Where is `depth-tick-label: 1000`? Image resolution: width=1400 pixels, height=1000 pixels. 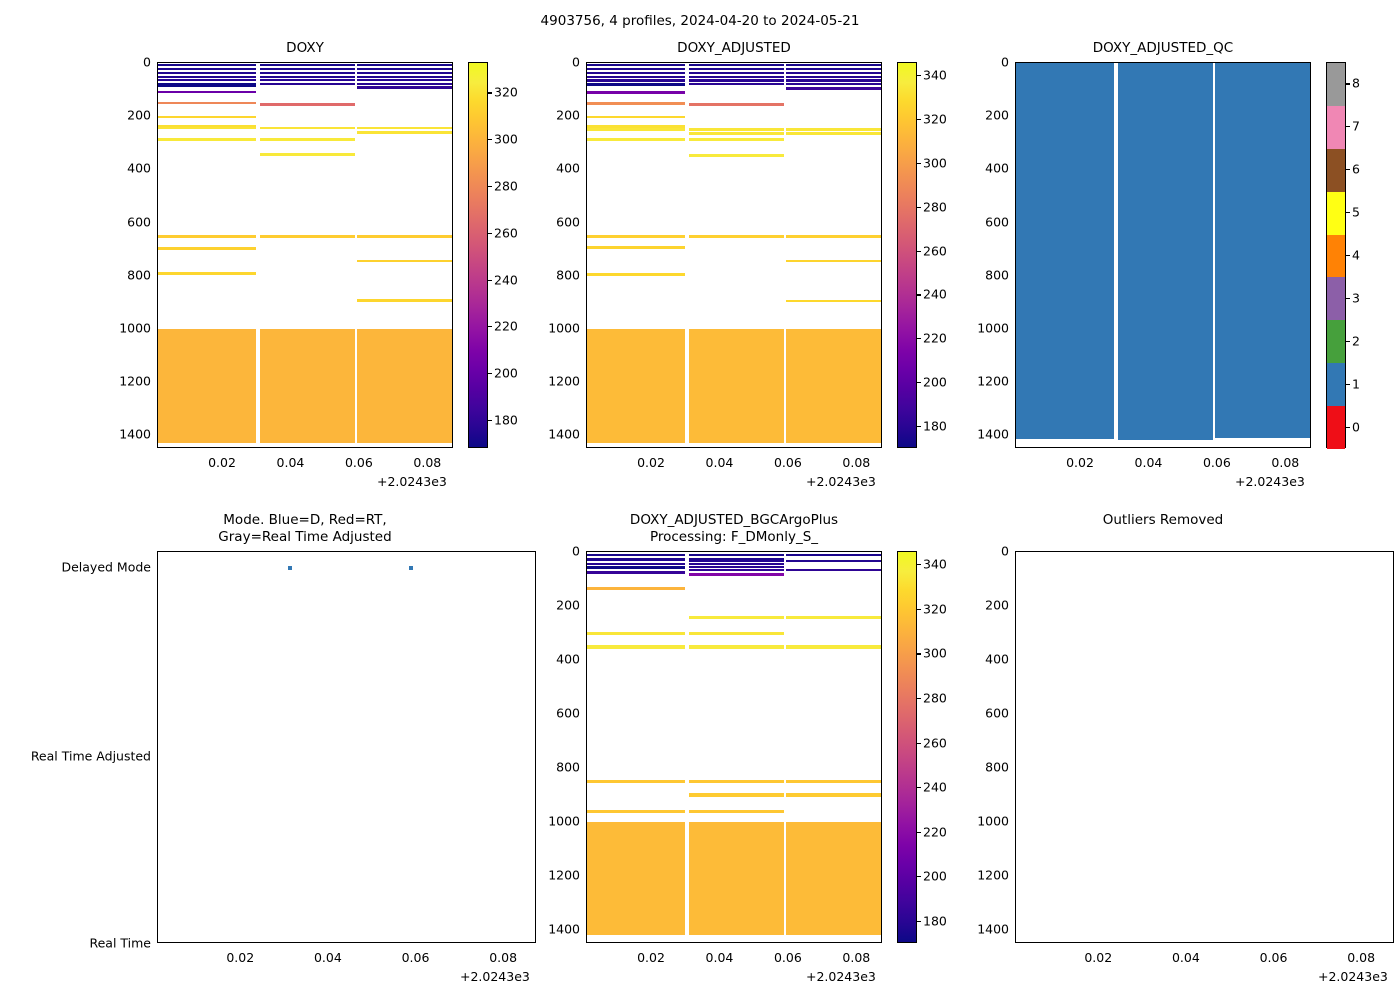 depth-tick-label: 1000 is located at coordinates (564, 821).